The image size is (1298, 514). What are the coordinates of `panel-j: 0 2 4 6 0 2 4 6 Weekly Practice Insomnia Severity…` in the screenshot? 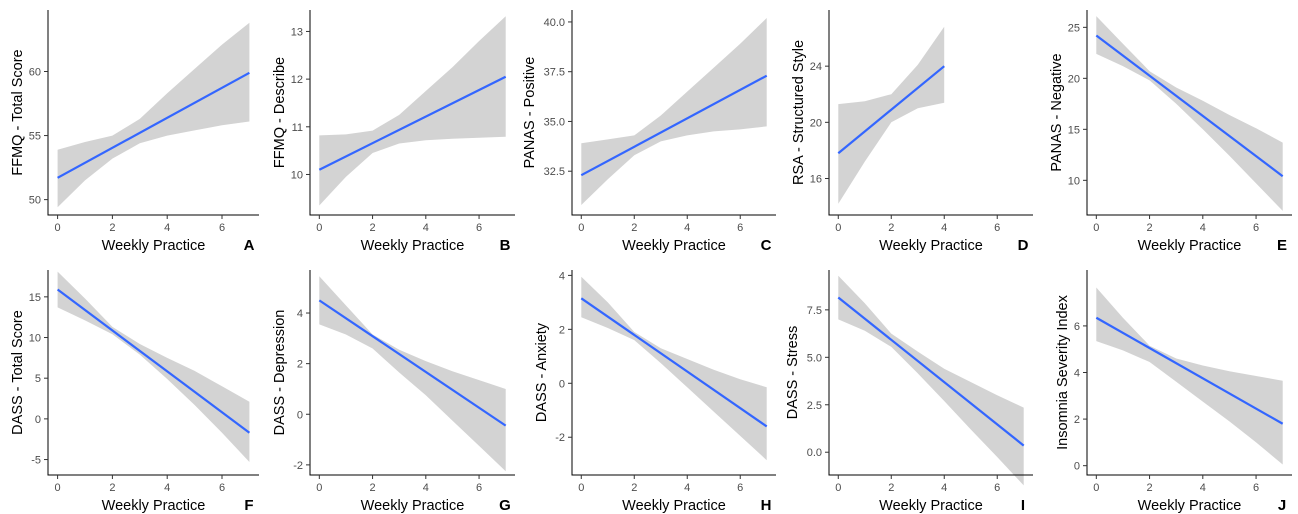 It's located at (1173, 392).